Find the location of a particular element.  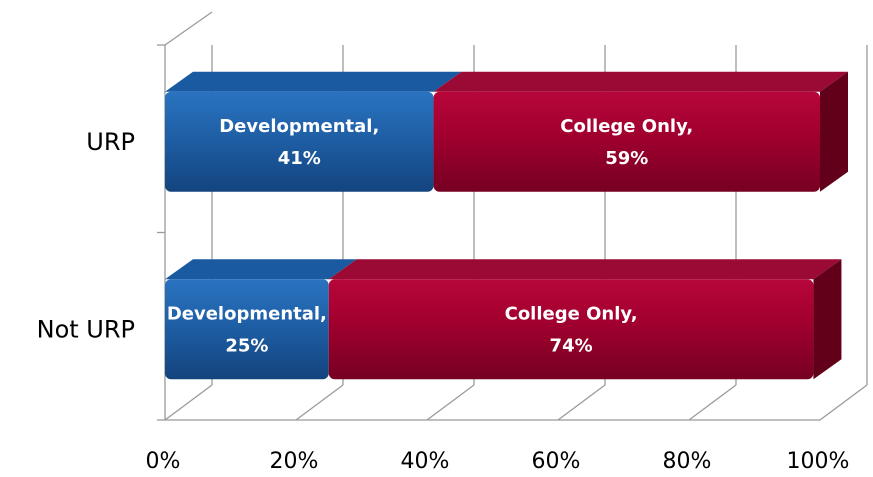

x-tick-label: 60% is located at coordinates (556, 461).